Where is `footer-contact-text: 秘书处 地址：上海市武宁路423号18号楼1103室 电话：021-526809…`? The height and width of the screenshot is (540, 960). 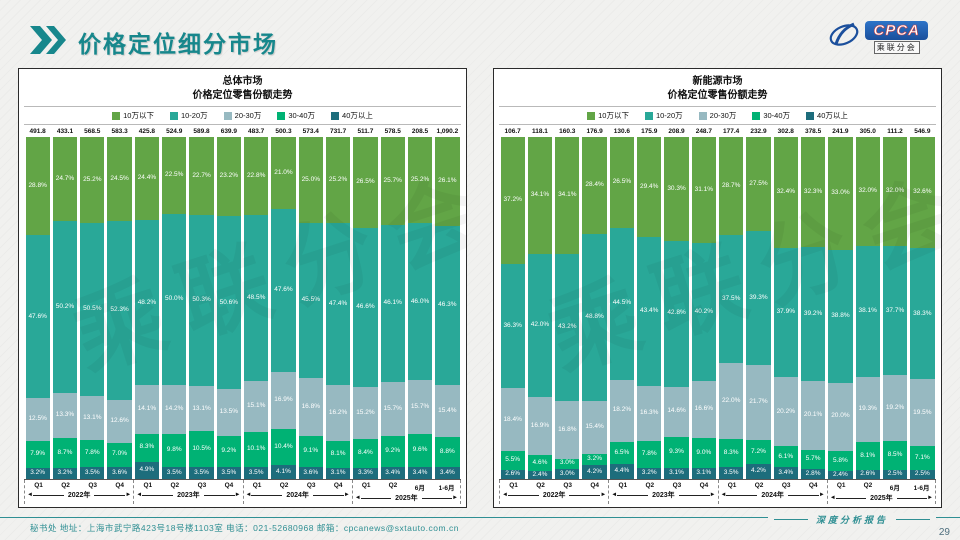 footer-contact-text: 秘书处 地址：上海市武宁路423号18号楼1103室 电话：021-526809… is located at coordinates (244, 528).